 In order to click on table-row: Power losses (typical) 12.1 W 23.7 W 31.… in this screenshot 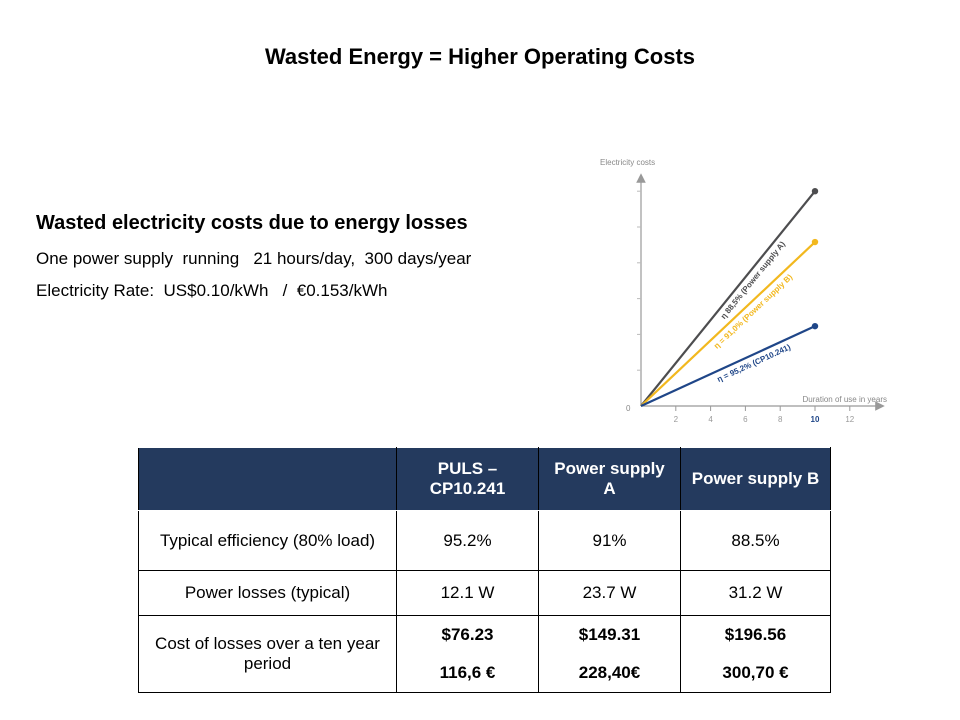, I will do `click(484, 593)`.